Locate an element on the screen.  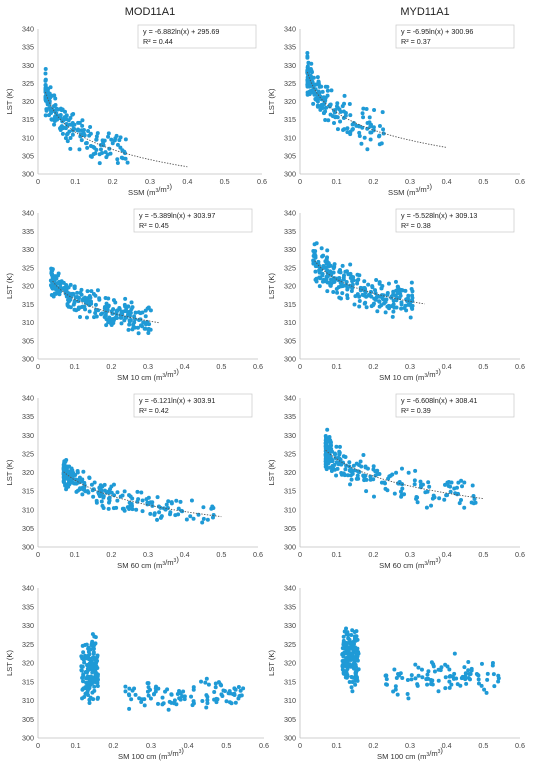
y-tick-label: 320 is located at coordinates (290, 472).